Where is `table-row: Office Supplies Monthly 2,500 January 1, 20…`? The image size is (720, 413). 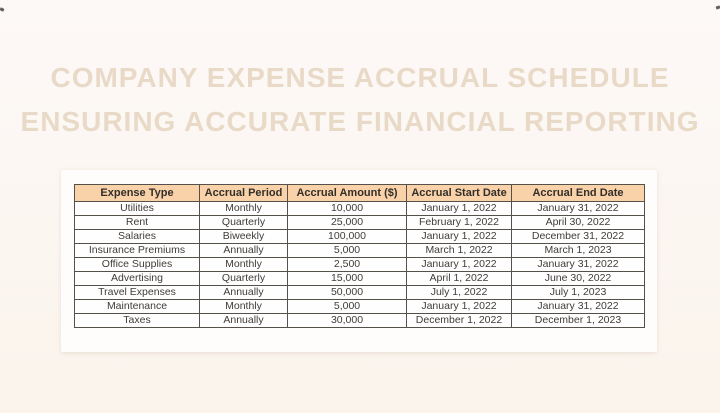 table-row: Office Supplies Monthly 2,500 January 1, 20… is located at coordinates (359, 264).